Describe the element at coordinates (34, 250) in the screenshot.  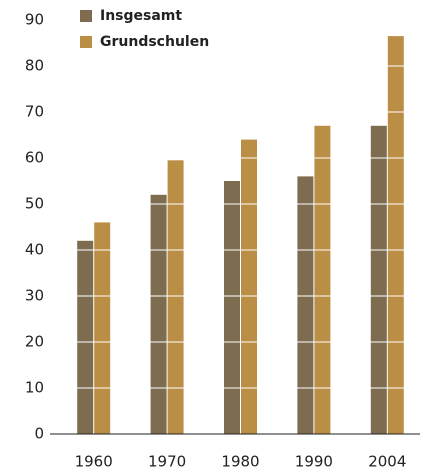
I see `y-tick-label: 40` at that location.